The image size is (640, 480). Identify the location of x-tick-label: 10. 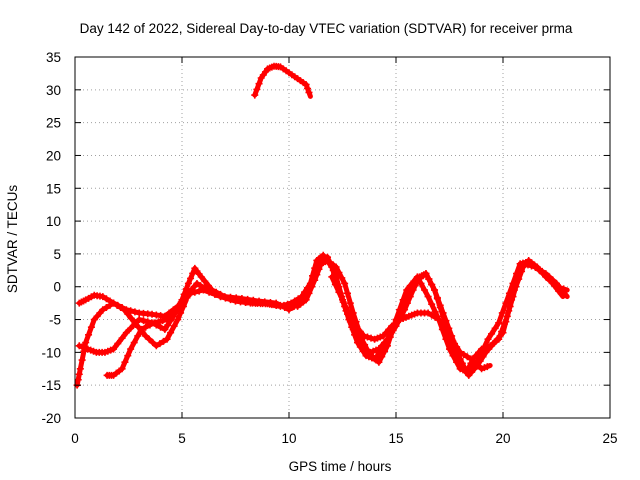
(288, 438).